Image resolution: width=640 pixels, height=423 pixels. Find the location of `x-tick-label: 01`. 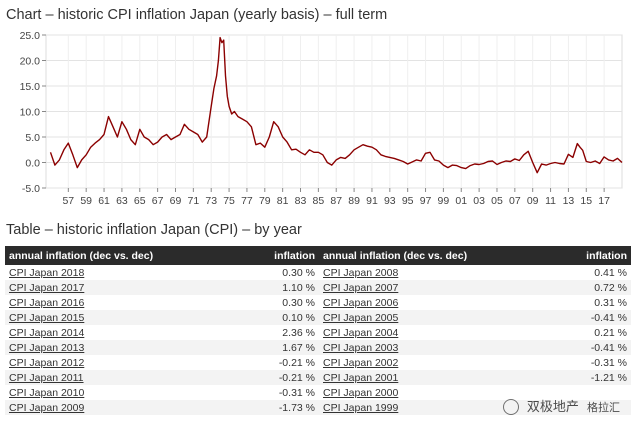

x-tick-label: 01 is located at coordinates (461, 201).